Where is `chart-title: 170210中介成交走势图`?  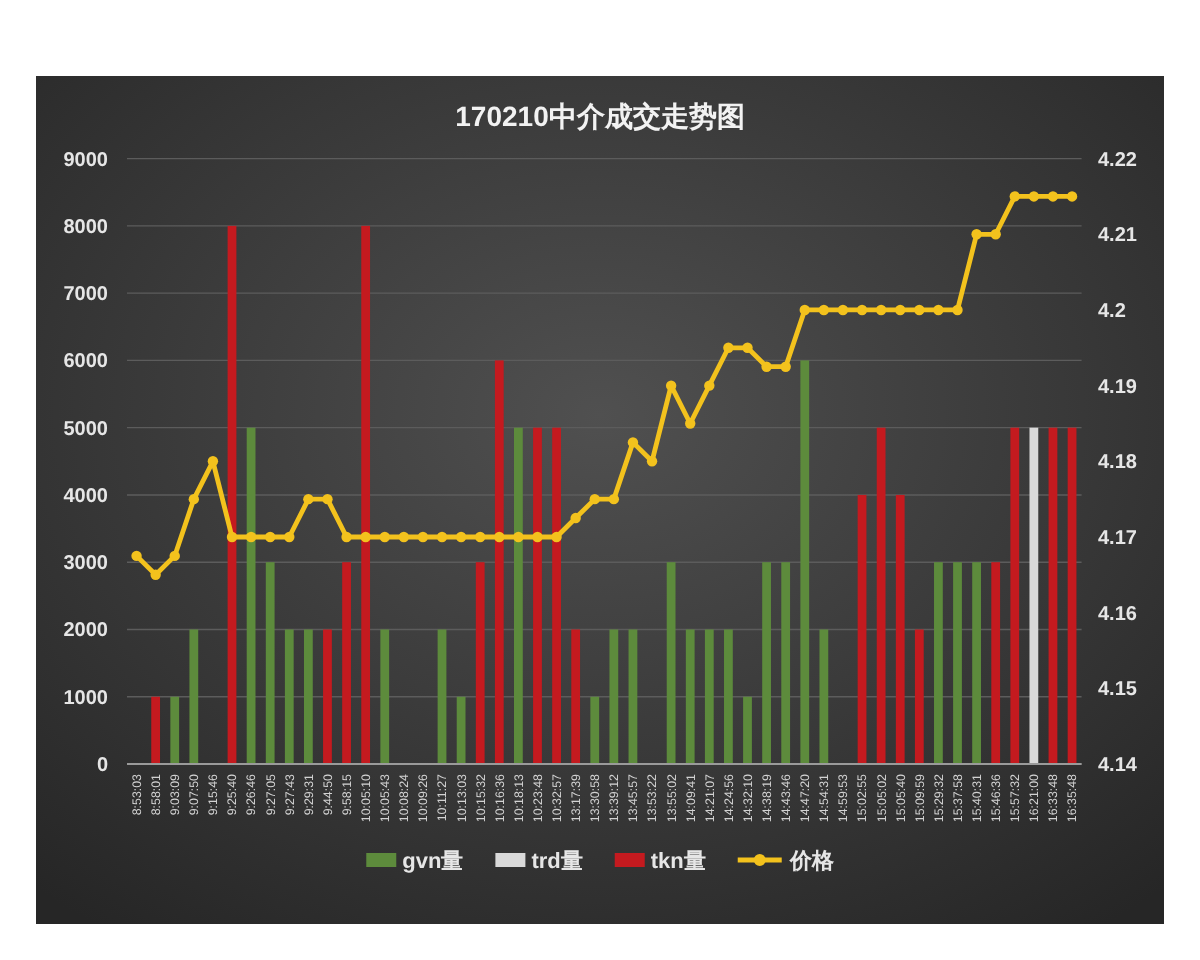 chart-title: 170210中介成交走势图 is located at coordinates (600, 116).